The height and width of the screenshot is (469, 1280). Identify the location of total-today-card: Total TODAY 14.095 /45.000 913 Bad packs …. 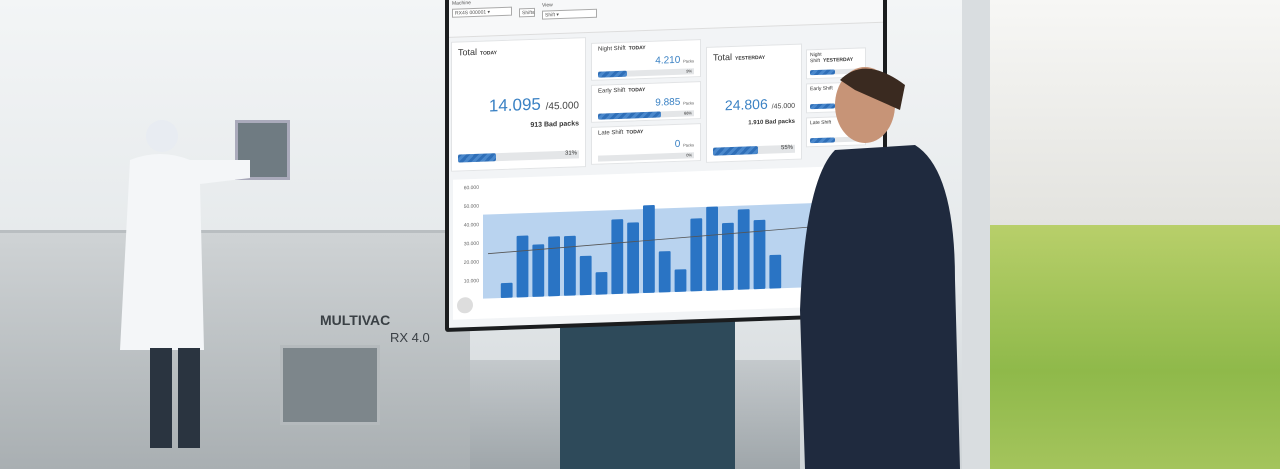
(518, 104).